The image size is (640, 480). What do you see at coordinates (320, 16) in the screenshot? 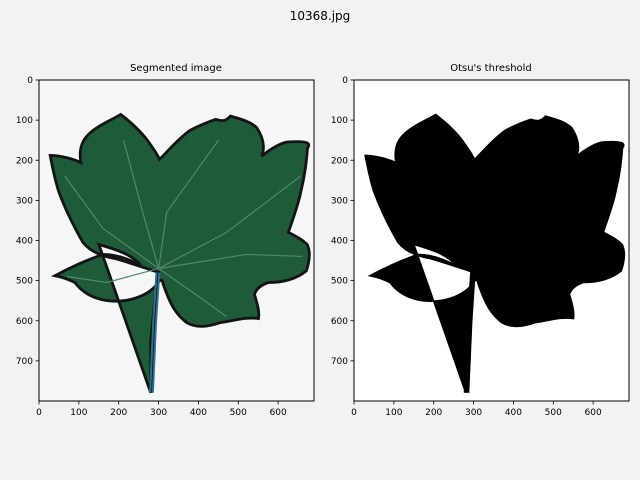
I see `figure-title: 10368.jpg` at bounding box center [320, 16].